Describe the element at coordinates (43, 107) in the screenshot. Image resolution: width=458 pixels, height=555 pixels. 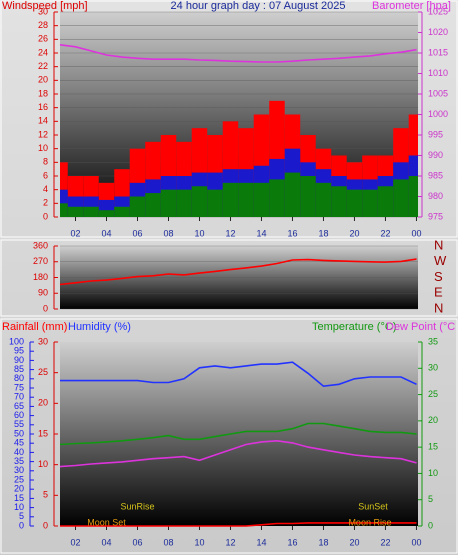
I see `y-tick-label: 16` at that location.